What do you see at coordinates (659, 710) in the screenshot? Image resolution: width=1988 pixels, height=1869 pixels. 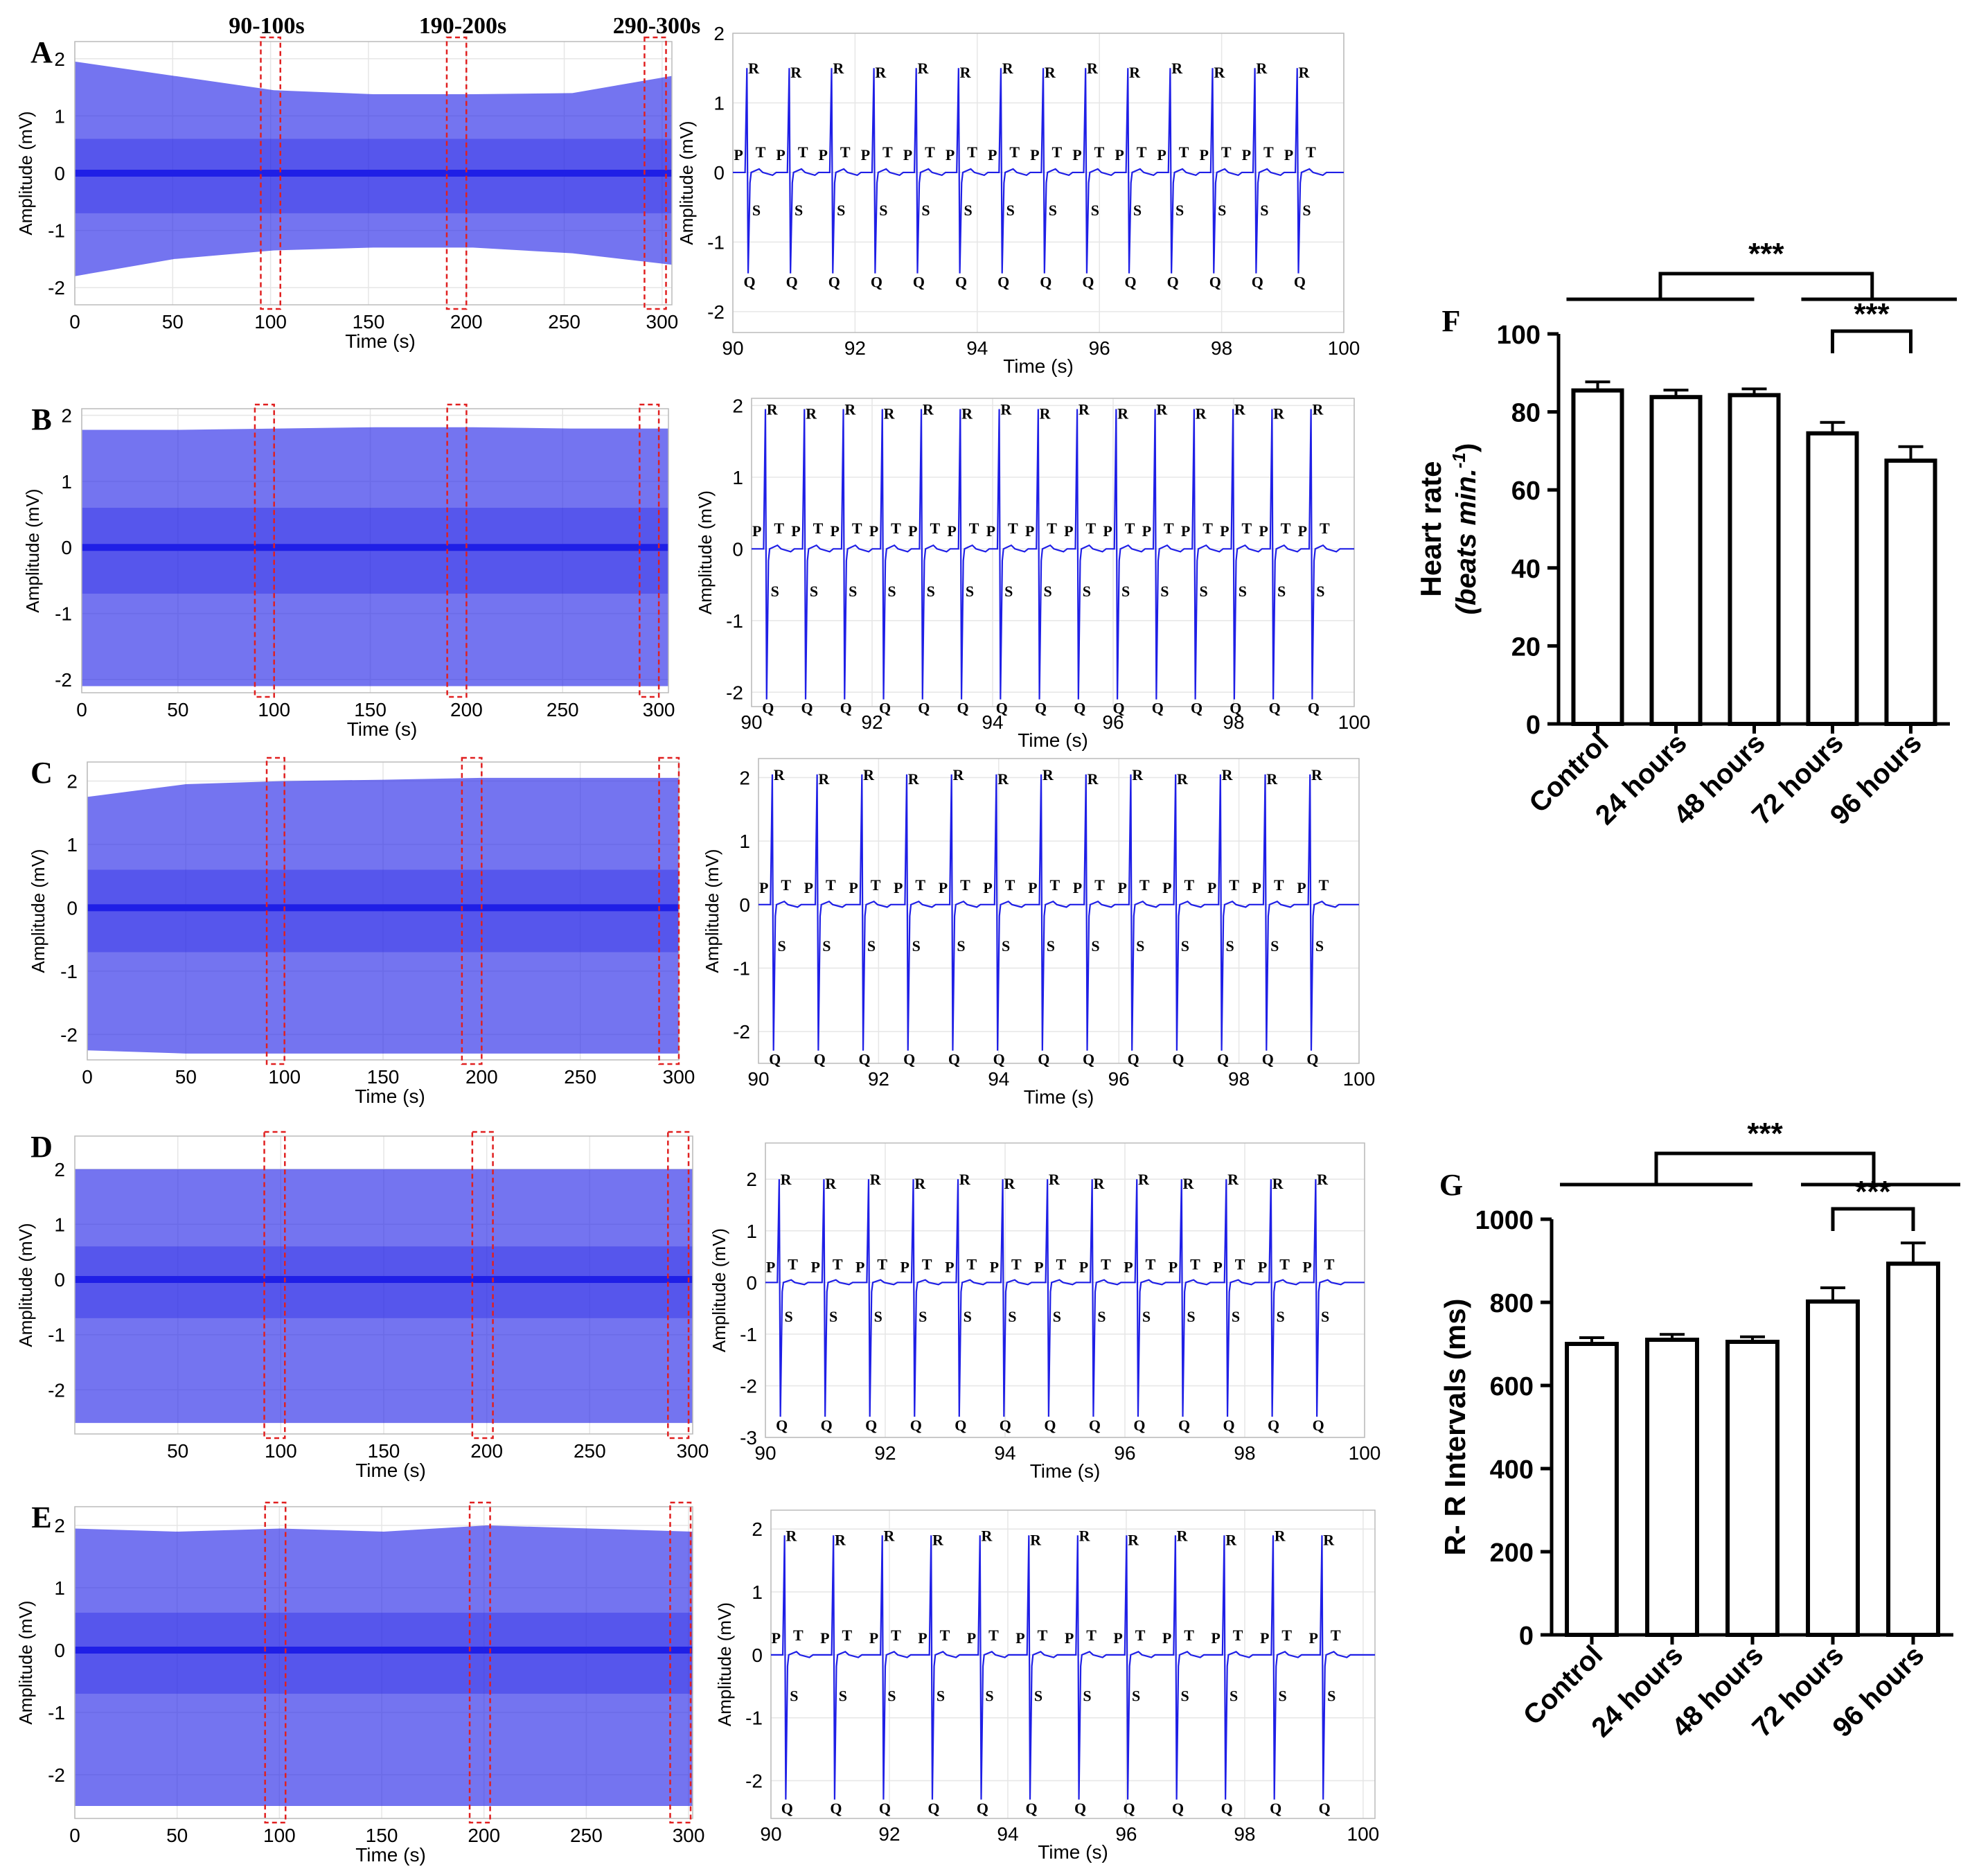 I see `x-tick-label: 300` at bounding box center [659, 710].